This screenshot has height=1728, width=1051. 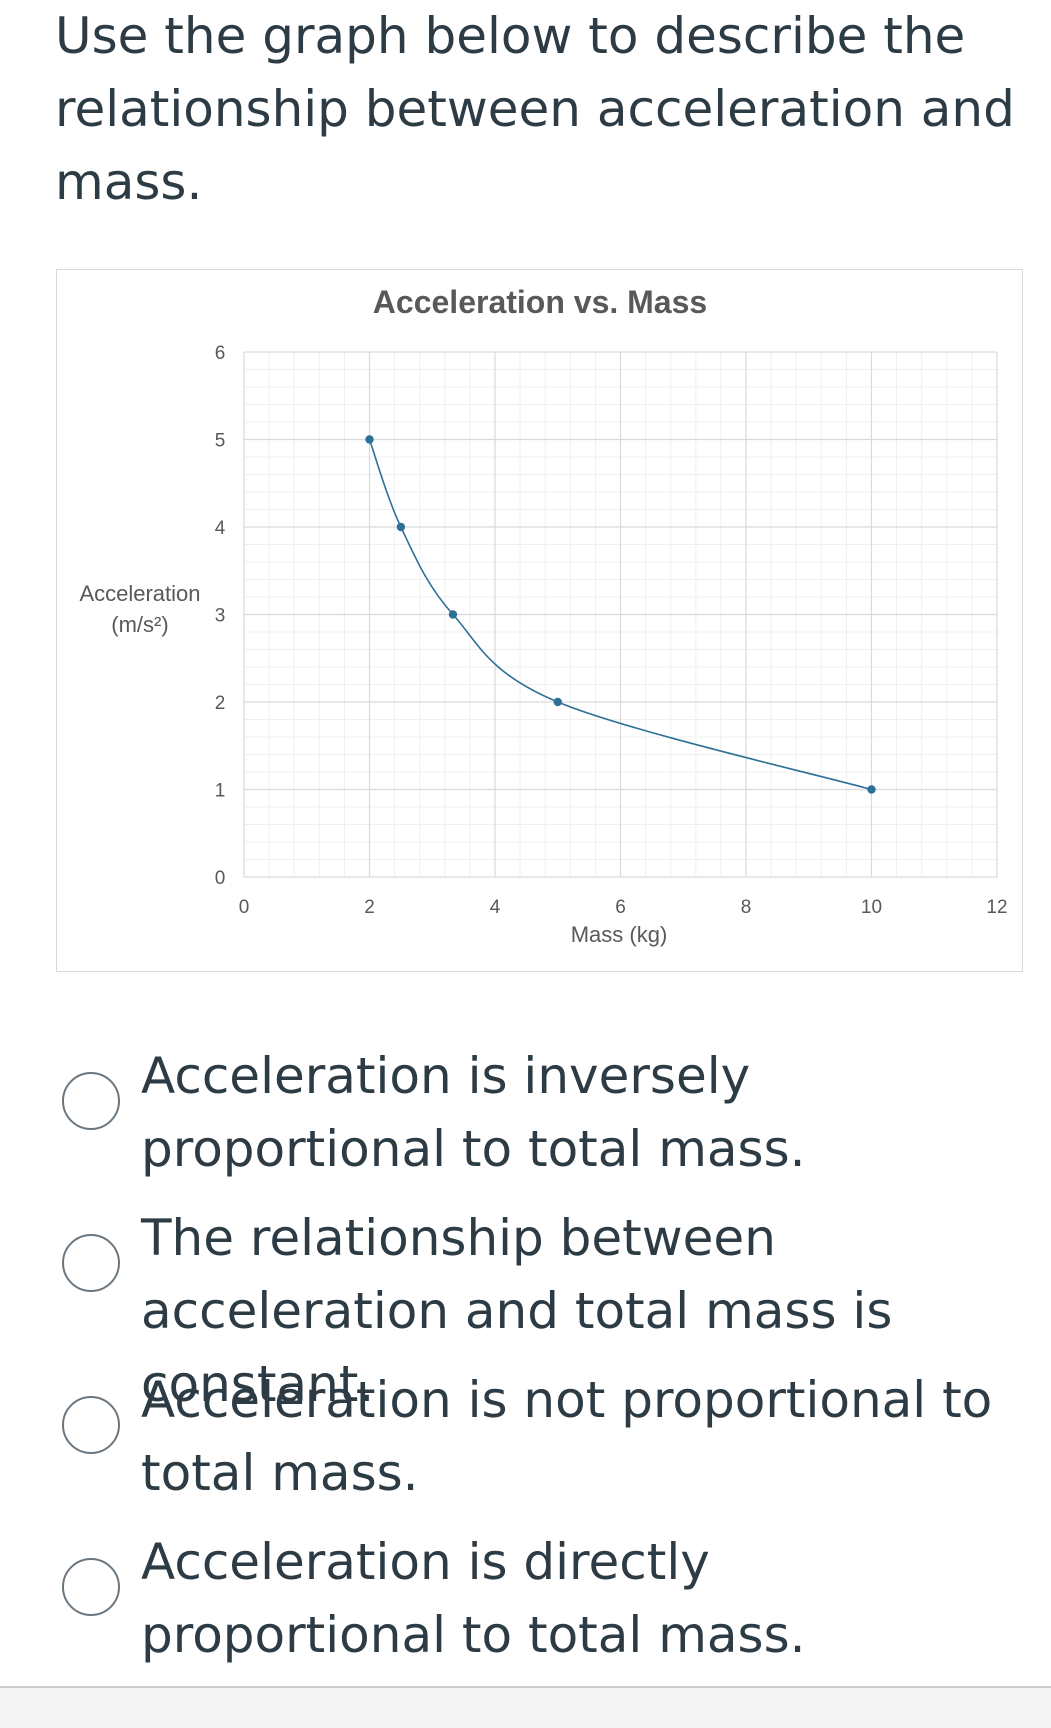 What do you see at coordinates (220, 353) in the screenshot?
I see `y-tick-label: 6` at bounding box center [220, 353].